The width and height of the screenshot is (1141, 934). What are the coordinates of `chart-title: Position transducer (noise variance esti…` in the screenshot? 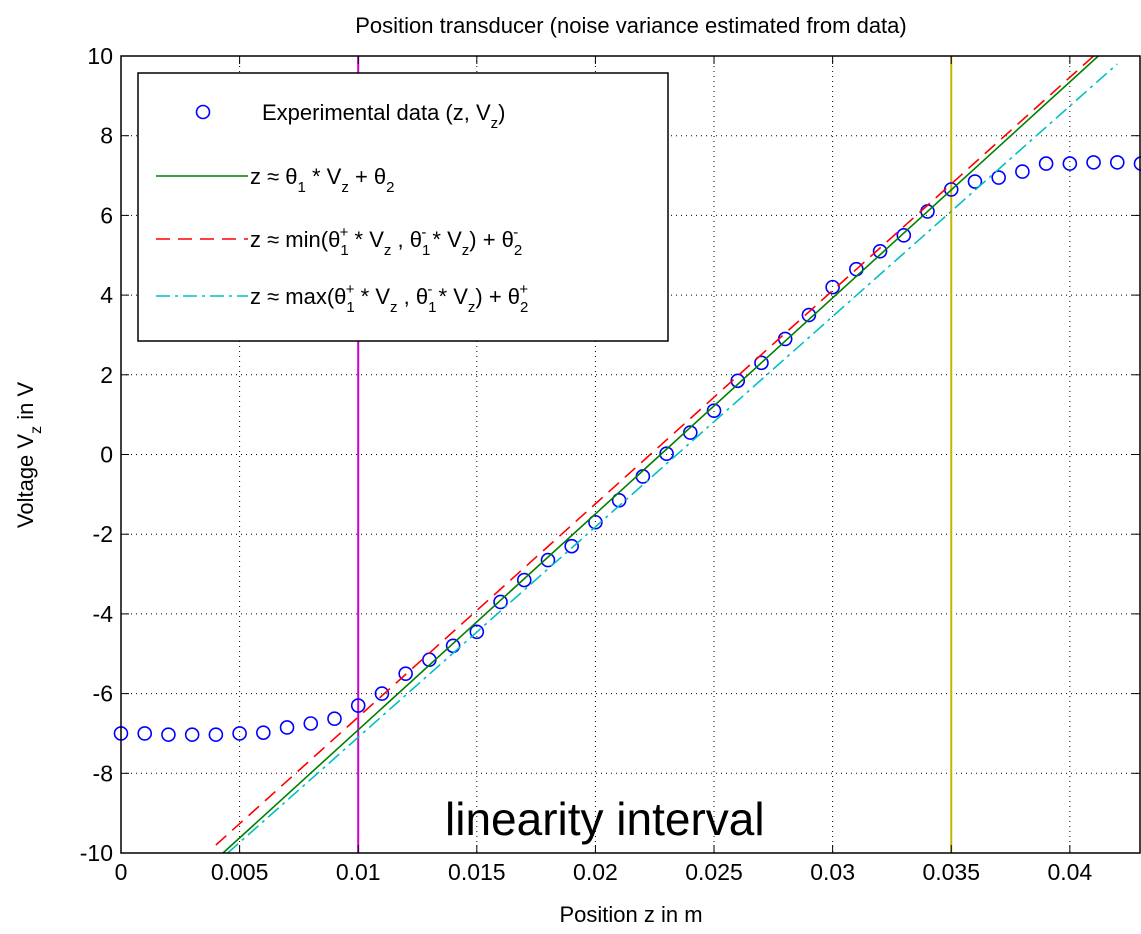 It's located at (630, 25).